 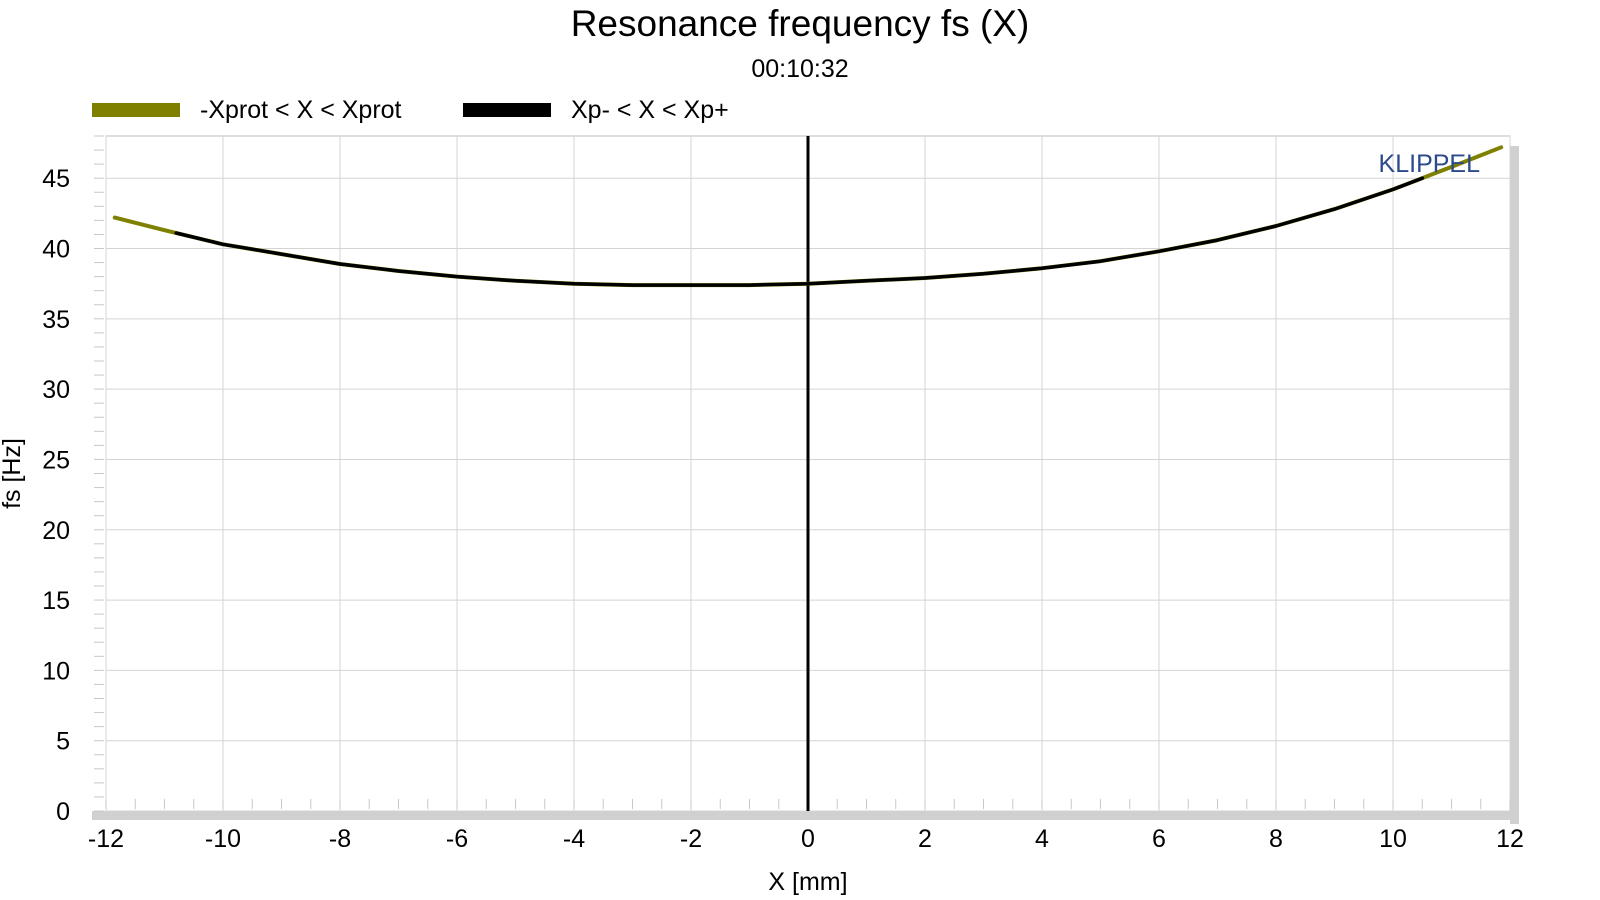 What do you see at coordinates (1393, 839) in the screenshot?
I see `x-tick-label: 10` at bounding box center [1393, 839].